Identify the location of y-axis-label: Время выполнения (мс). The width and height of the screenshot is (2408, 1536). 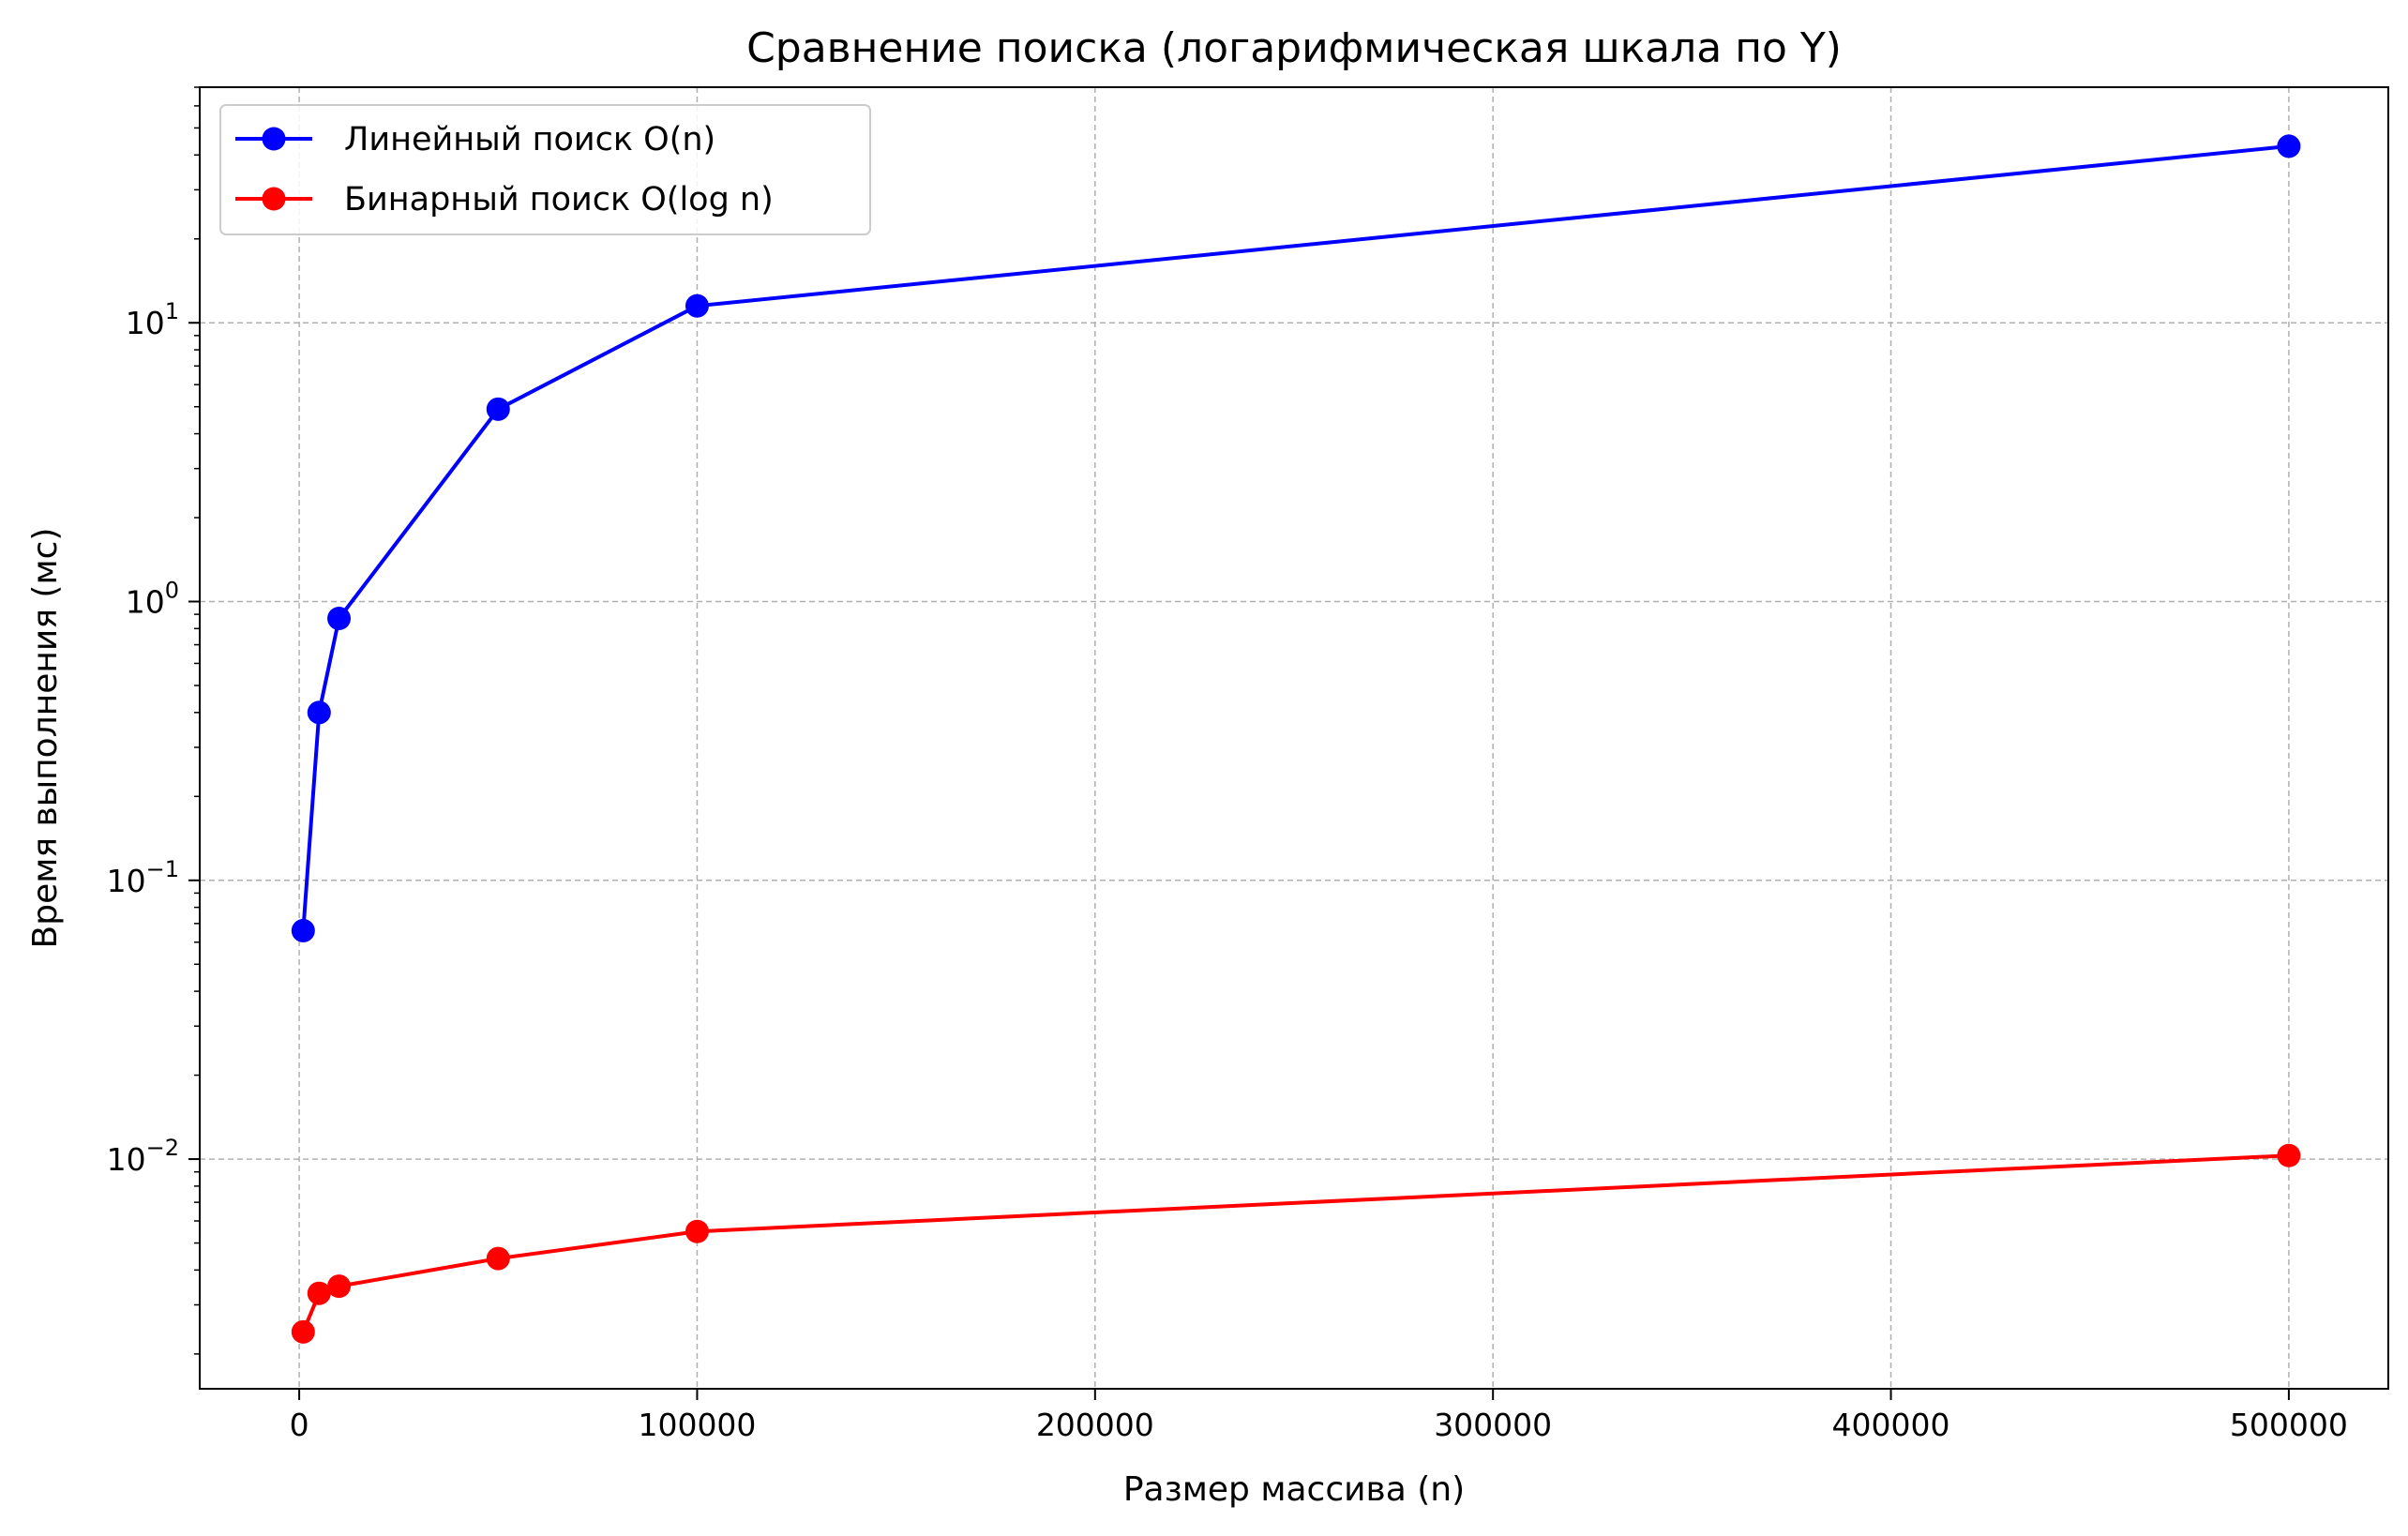
(45, 738).